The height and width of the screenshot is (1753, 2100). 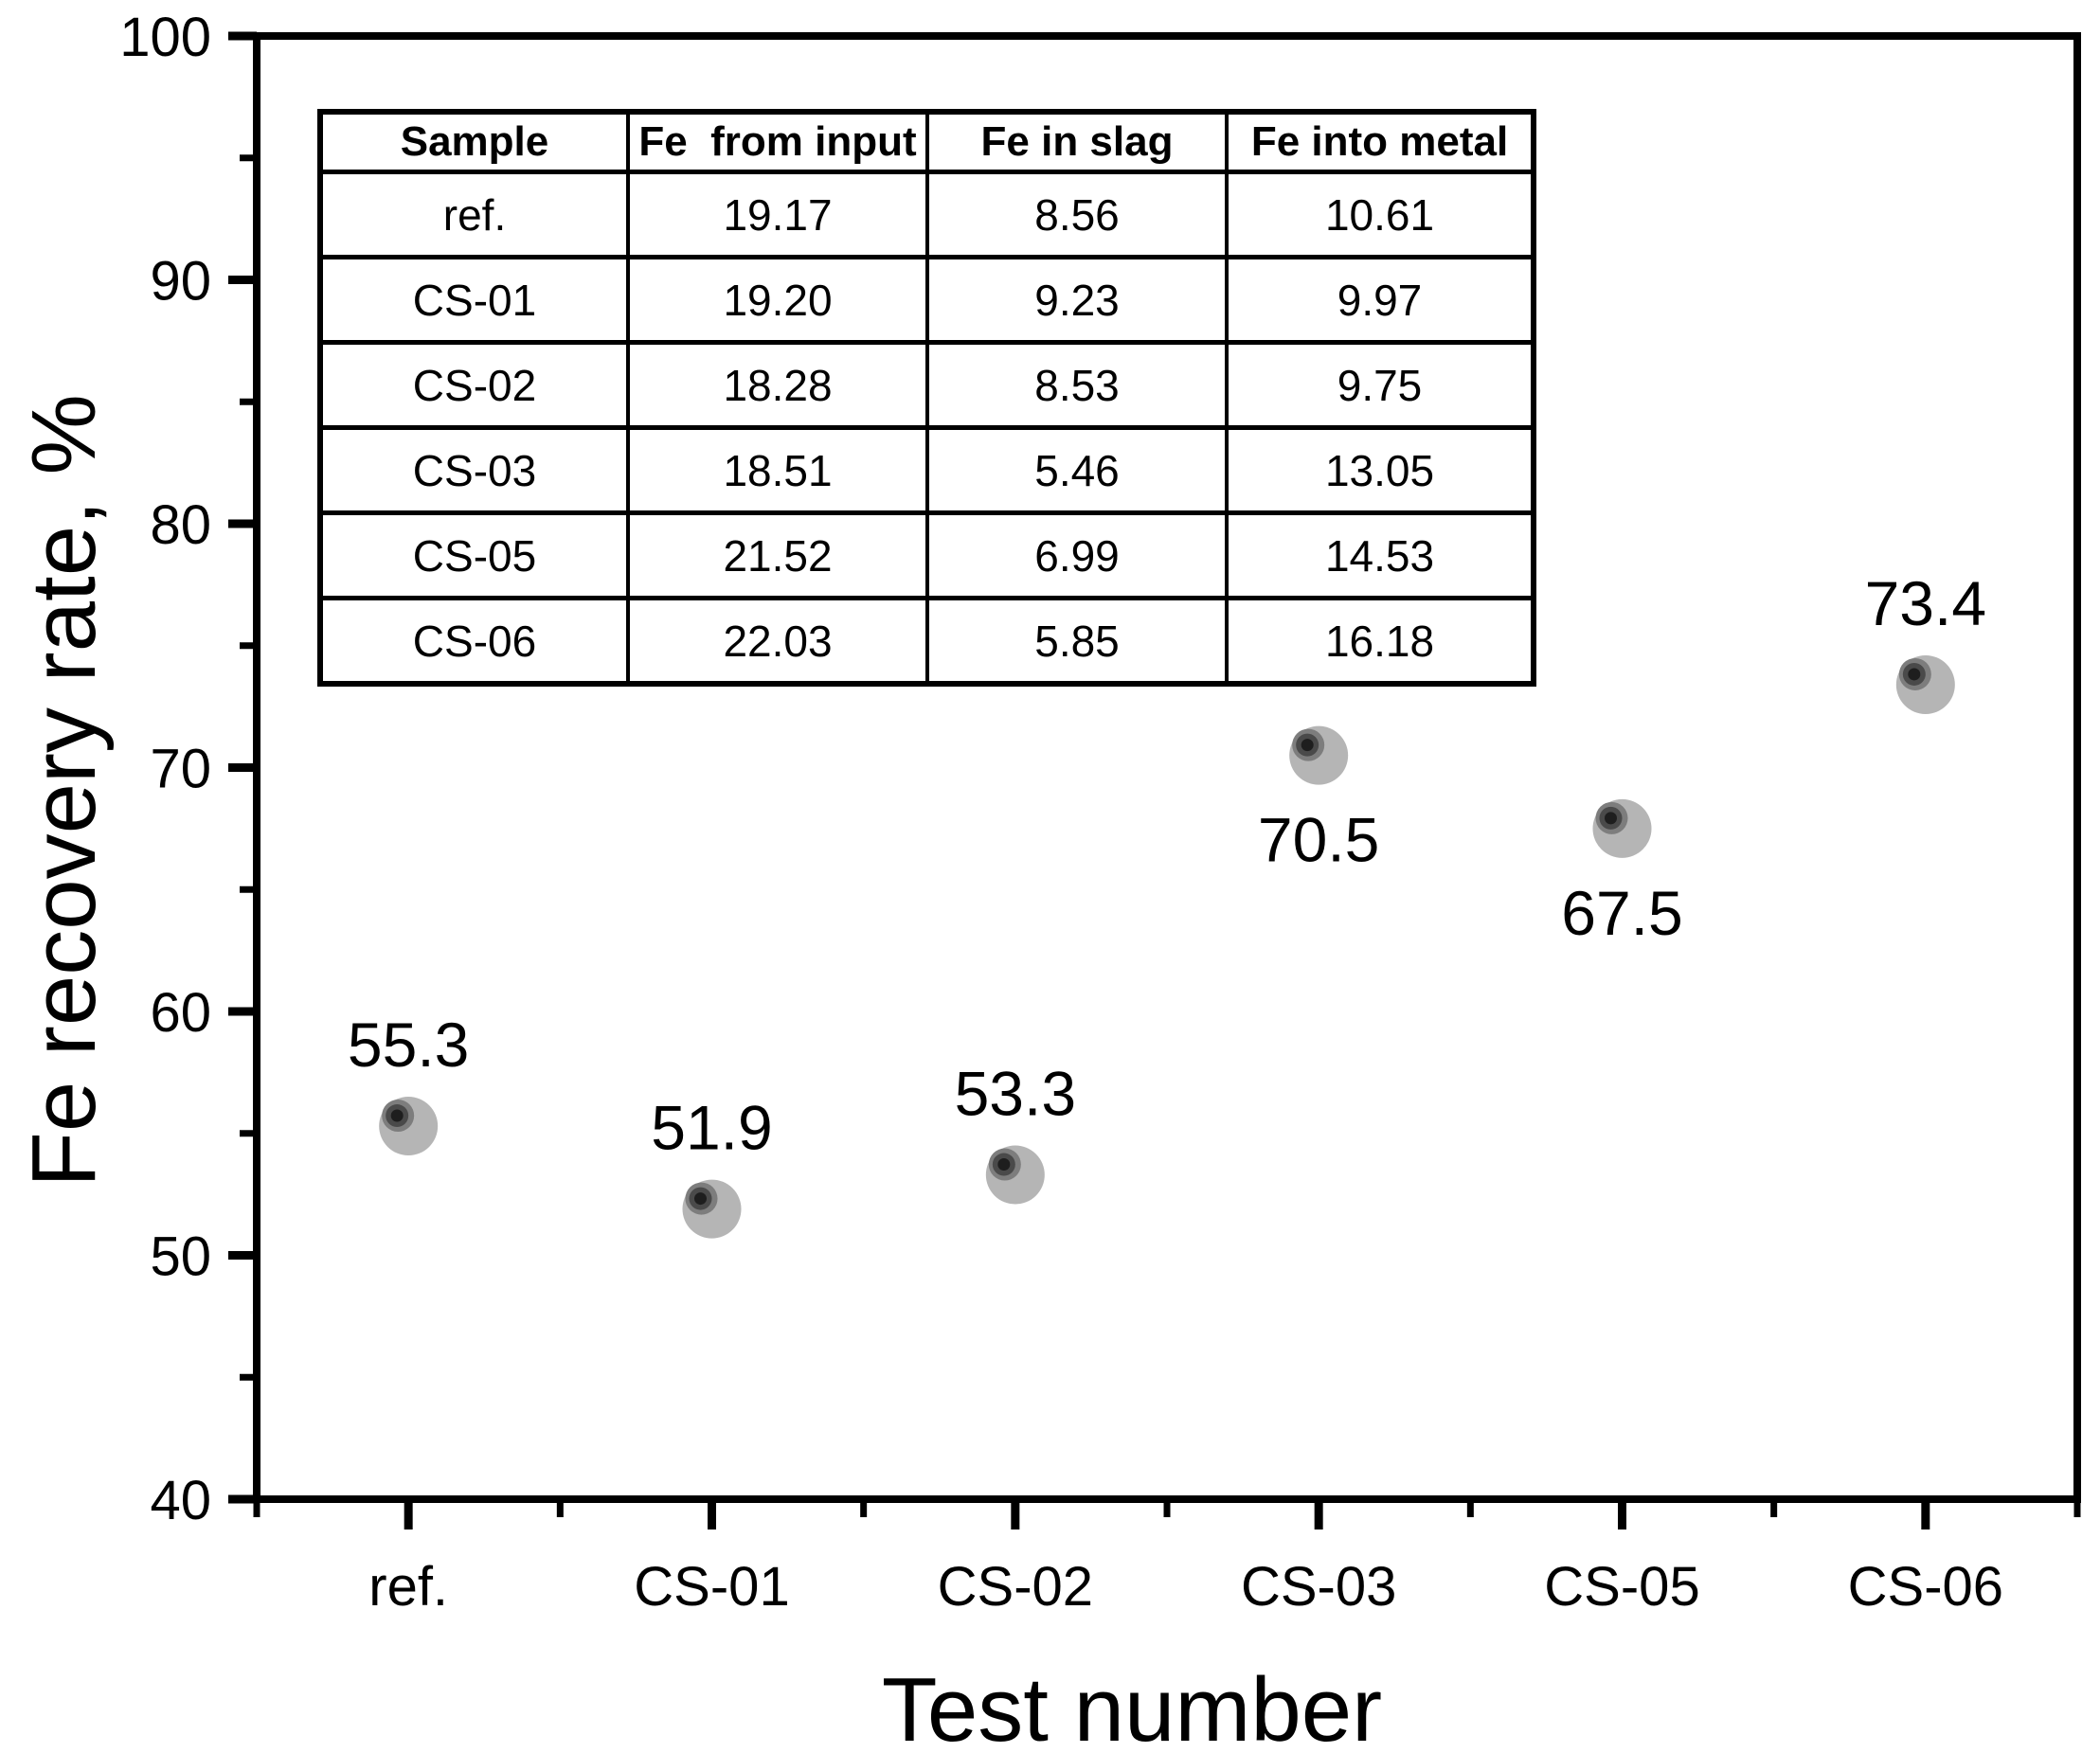 What do you see at coordinates (165, 37) in the screenshot?
I see `y-axis-tick-label: 100` at bounding box center [165, 37].